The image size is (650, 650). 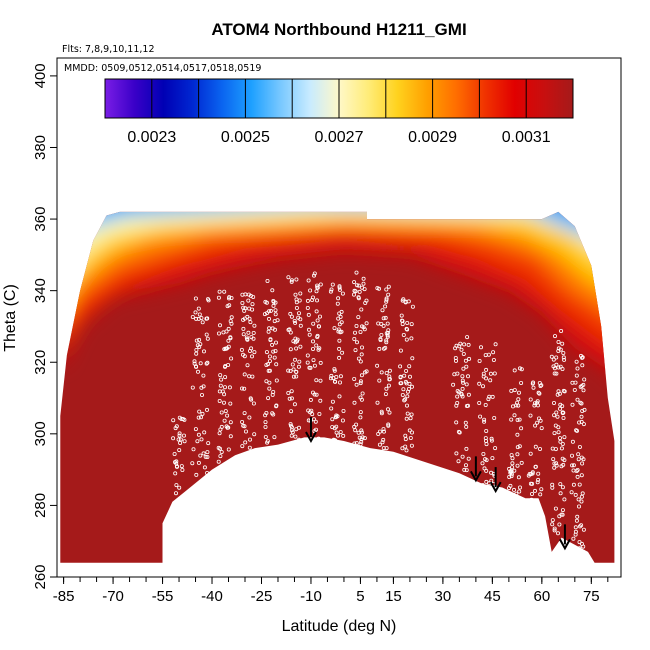 I want to click on x-tick-label: 30, so click(x=443, y=596).